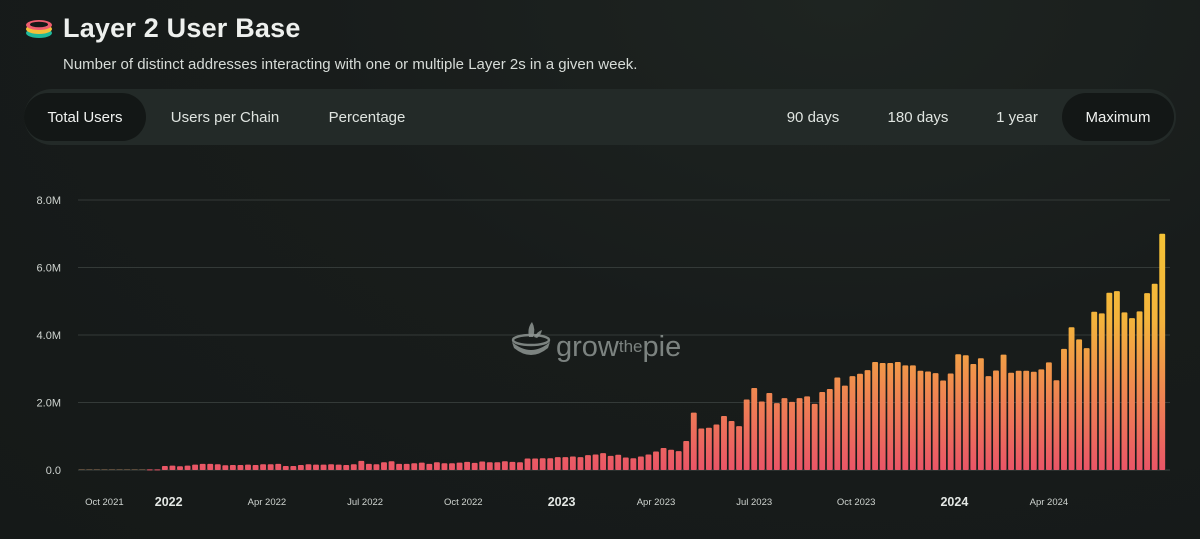  What do you see at coordinates (1118, 117) in the screenshot?
I see `range-maximum: Maximum` at bounding box center [1118, 117].